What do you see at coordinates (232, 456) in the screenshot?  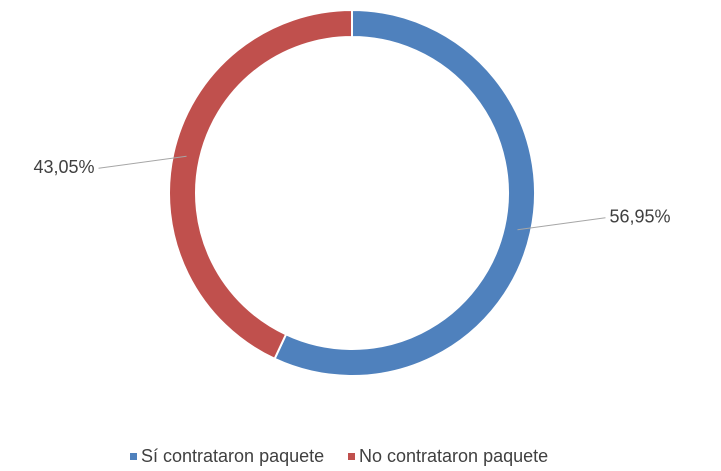 I see `legend-label: Sí contrataron paquete` at bounding box center [232, 456].